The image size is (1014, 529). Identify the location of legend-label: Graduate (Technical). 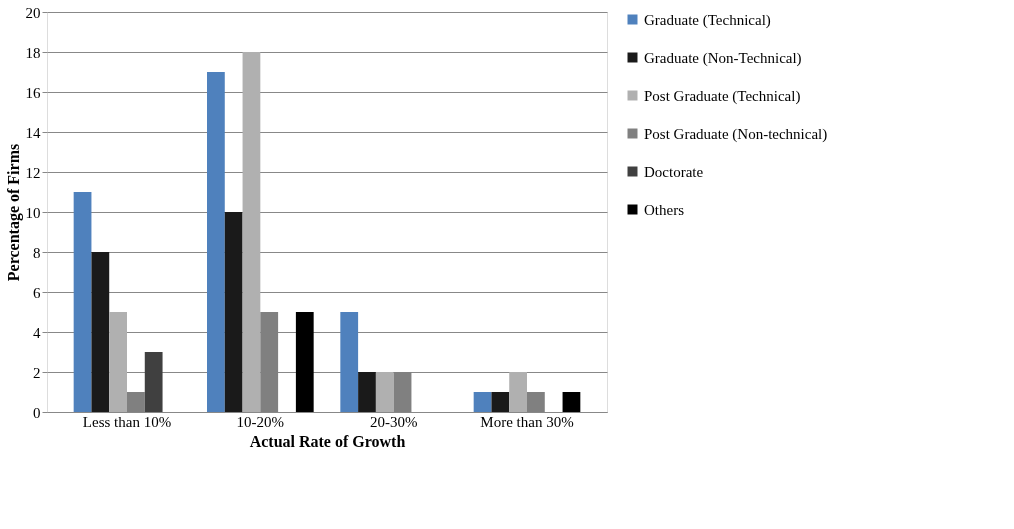
(707, 20).